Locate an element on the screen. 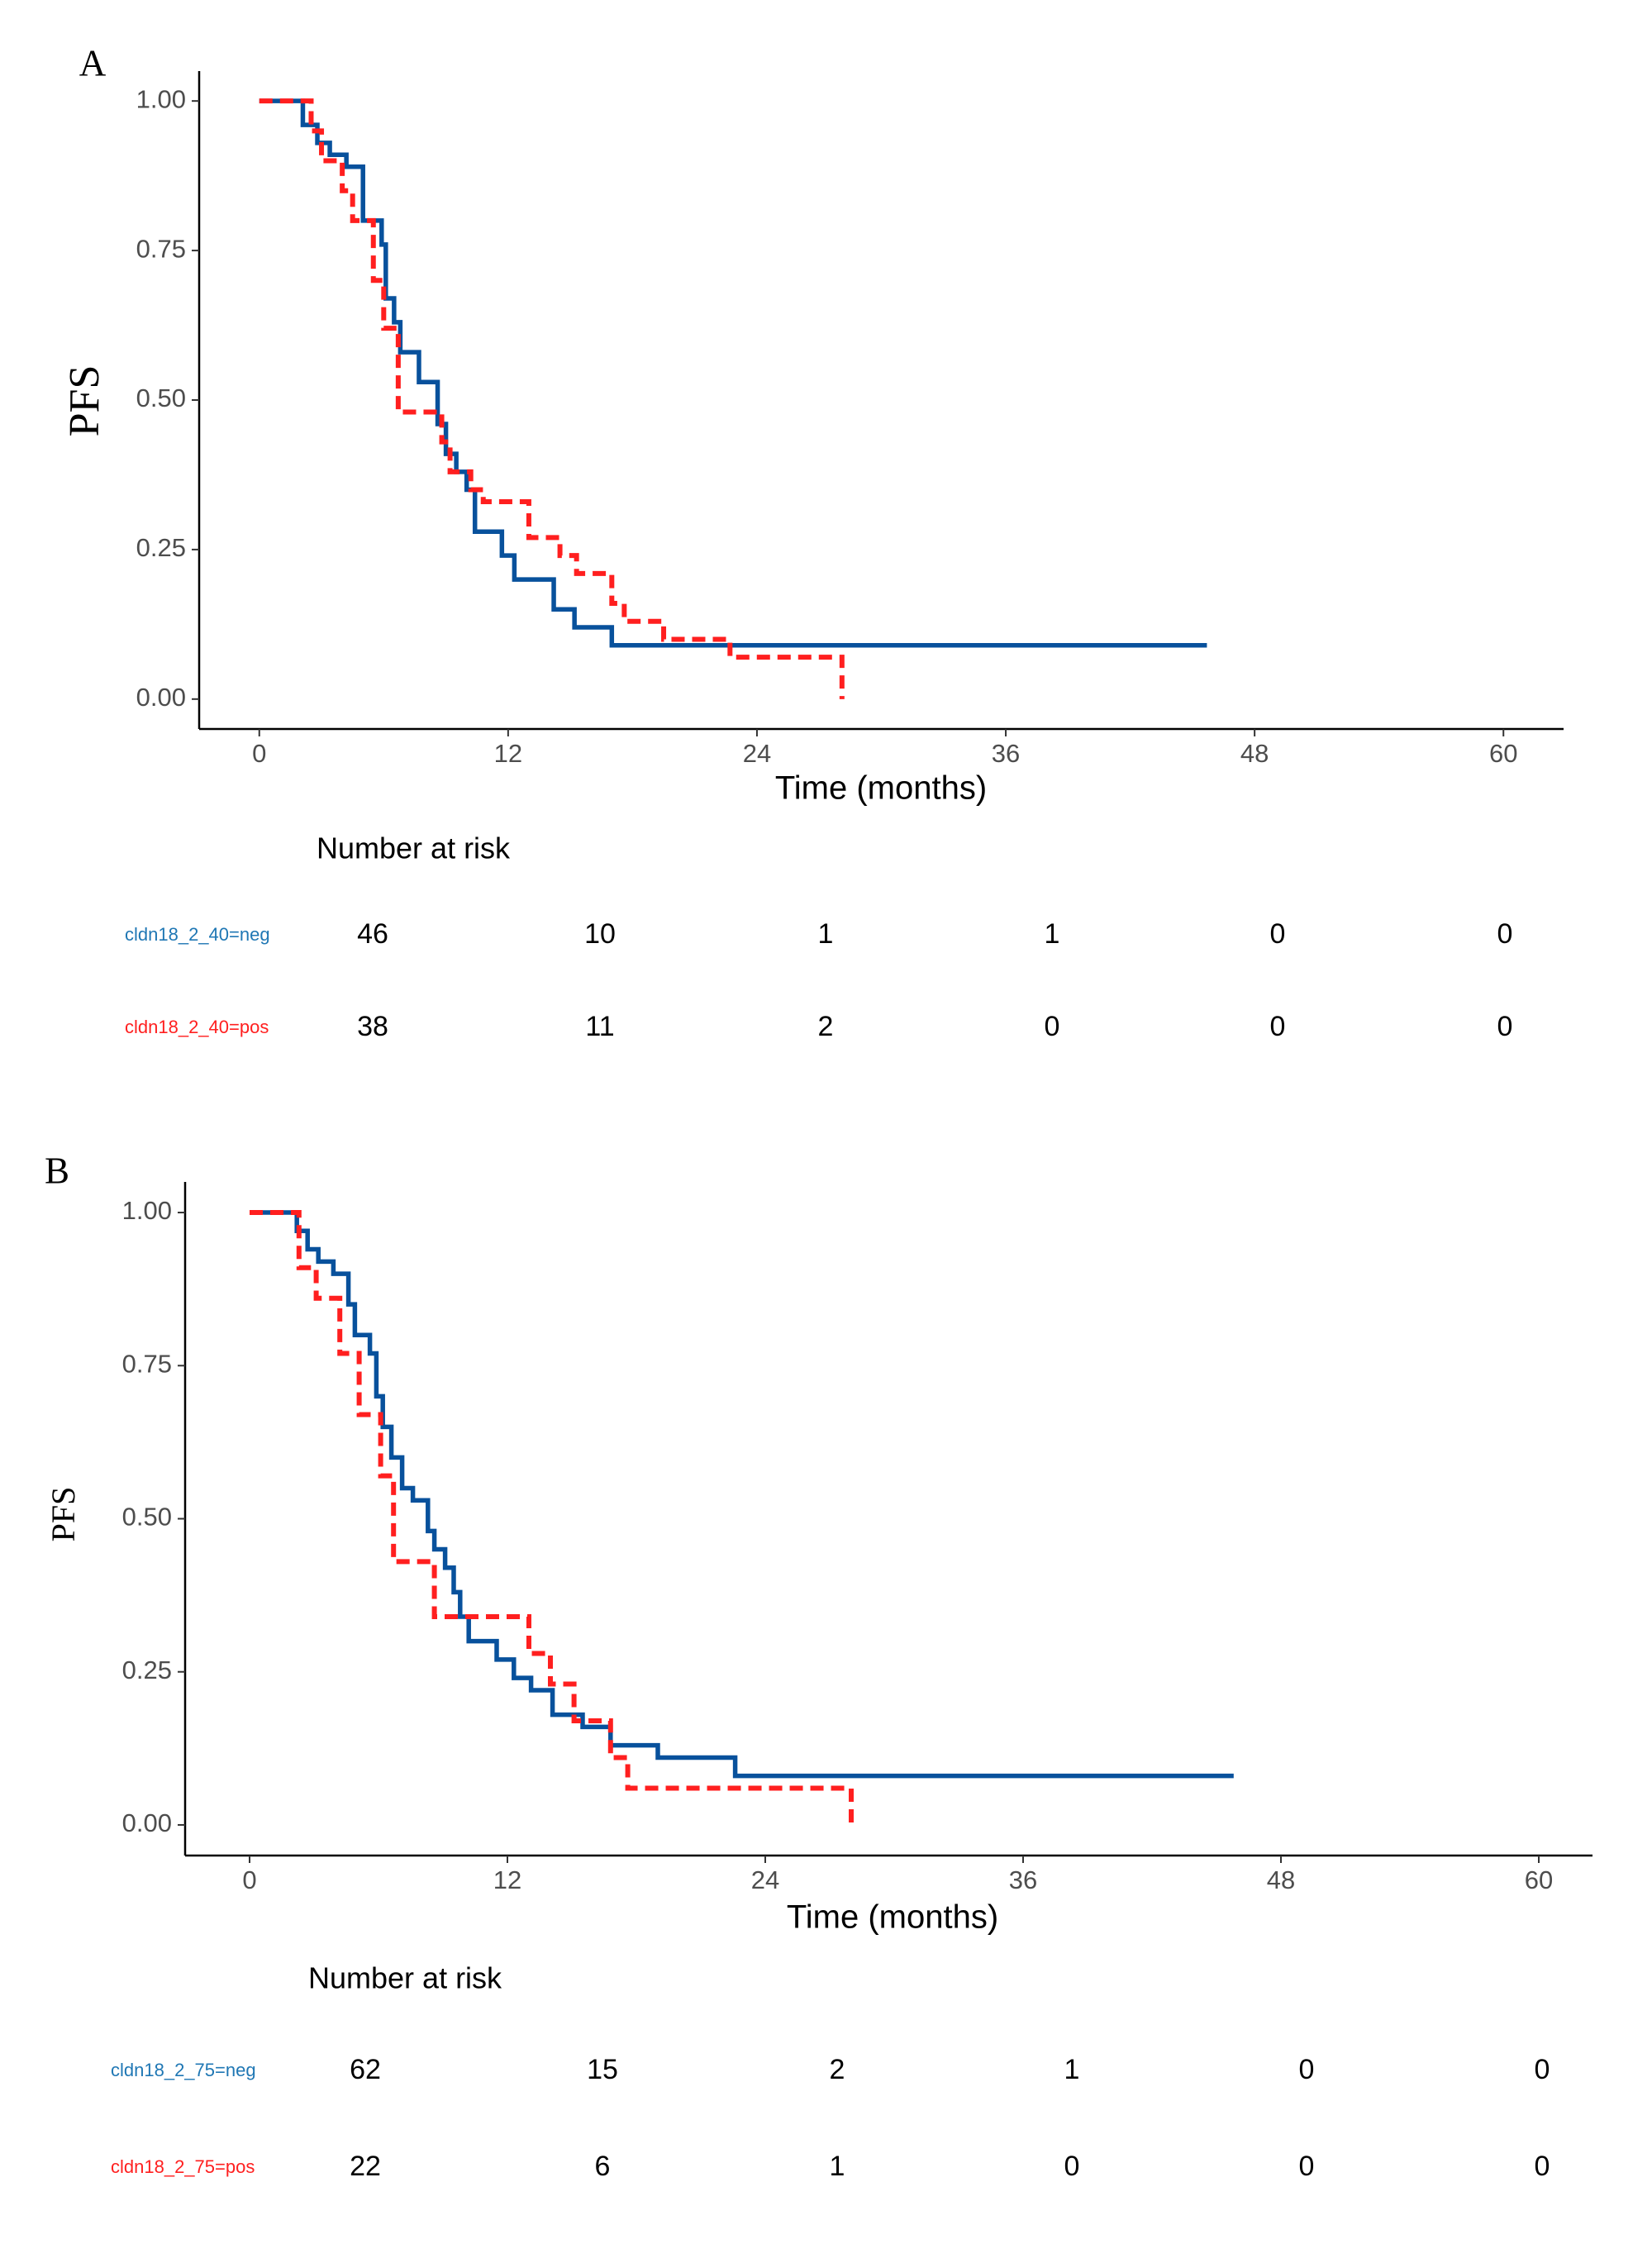 Image resolution: width=1652 pixels, height=2244 pixels. risk-row-label: cldn18_2_75=neg is located at coordinates (183, 2070).